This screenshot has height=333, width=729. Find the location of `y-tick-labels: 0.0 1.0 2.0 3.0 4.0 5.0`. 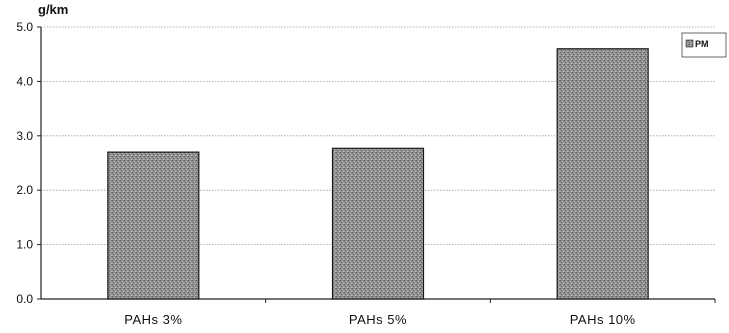

y-tick-labels: 0.0 1.0 2.0 3.0 4.0 5.0 is located at coordinates (24, 163).